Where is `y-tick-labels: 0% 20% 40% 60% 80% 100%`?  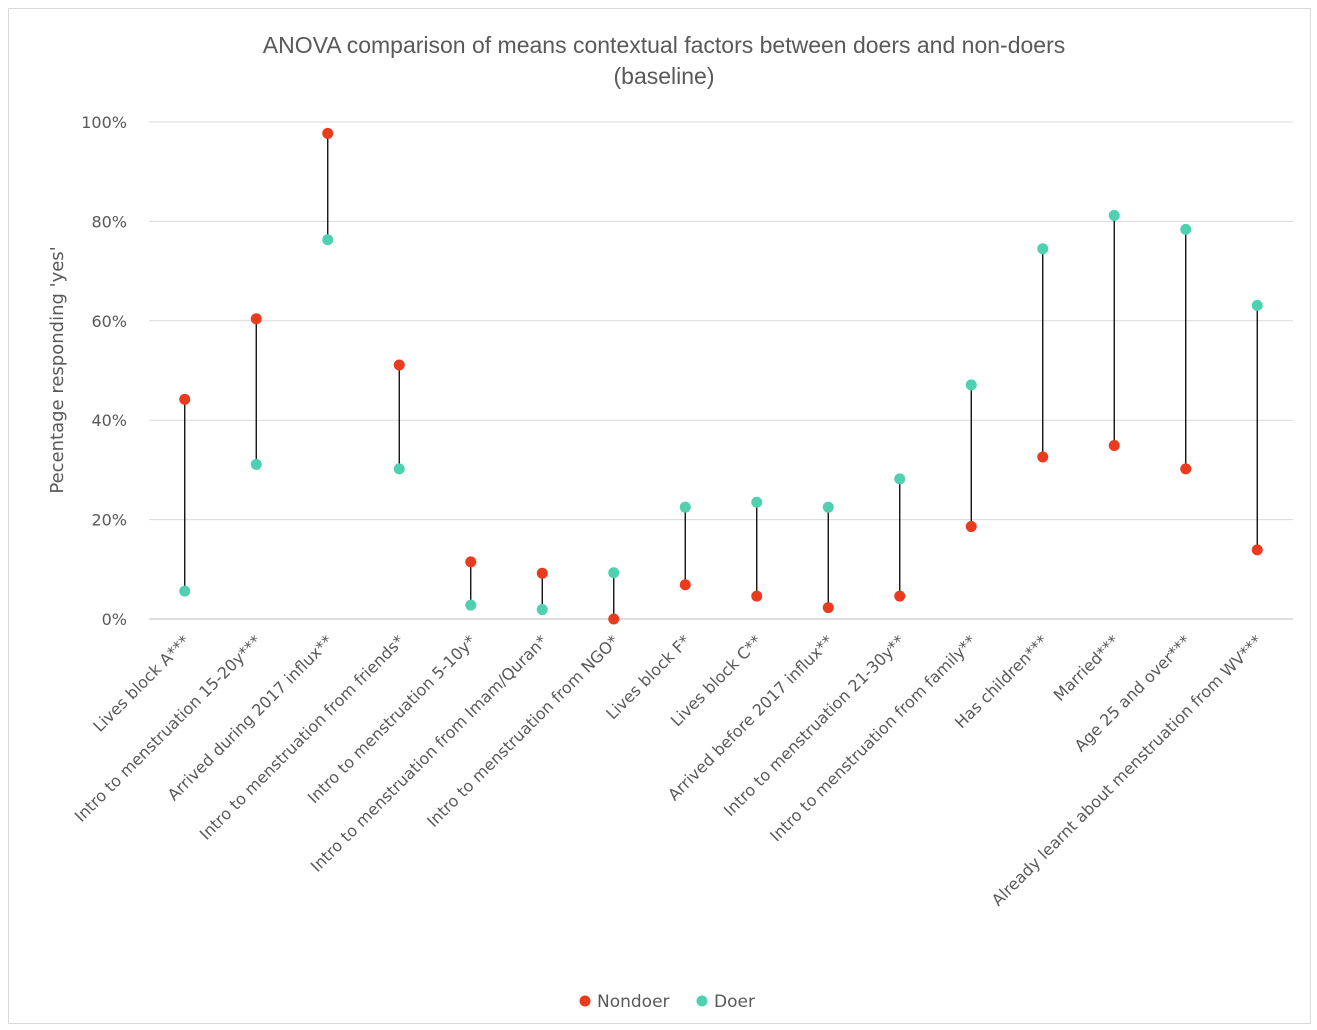 y-tick-labels: 0% 20% 40% 60% 80% 100% is located at coordinates (104, 371).